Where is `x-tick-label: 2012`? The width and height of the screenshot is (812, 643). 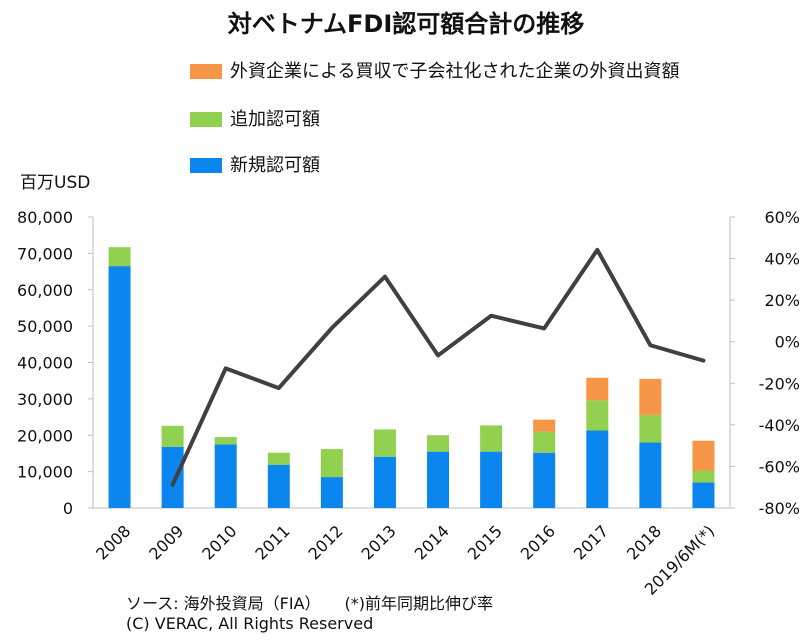
x-tick-label: 2012 is located at coordinates (325, 542).